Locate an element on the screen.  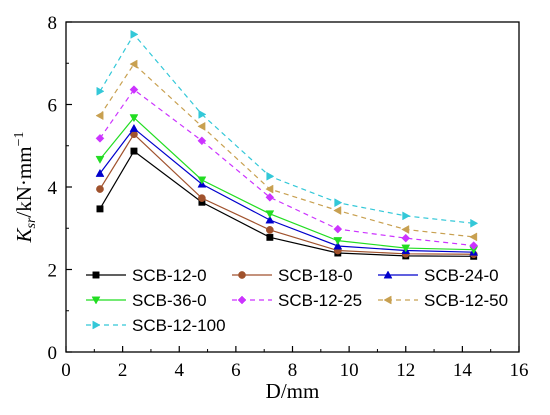
x-tick-label: 6 is located at coordinates (236, 370).